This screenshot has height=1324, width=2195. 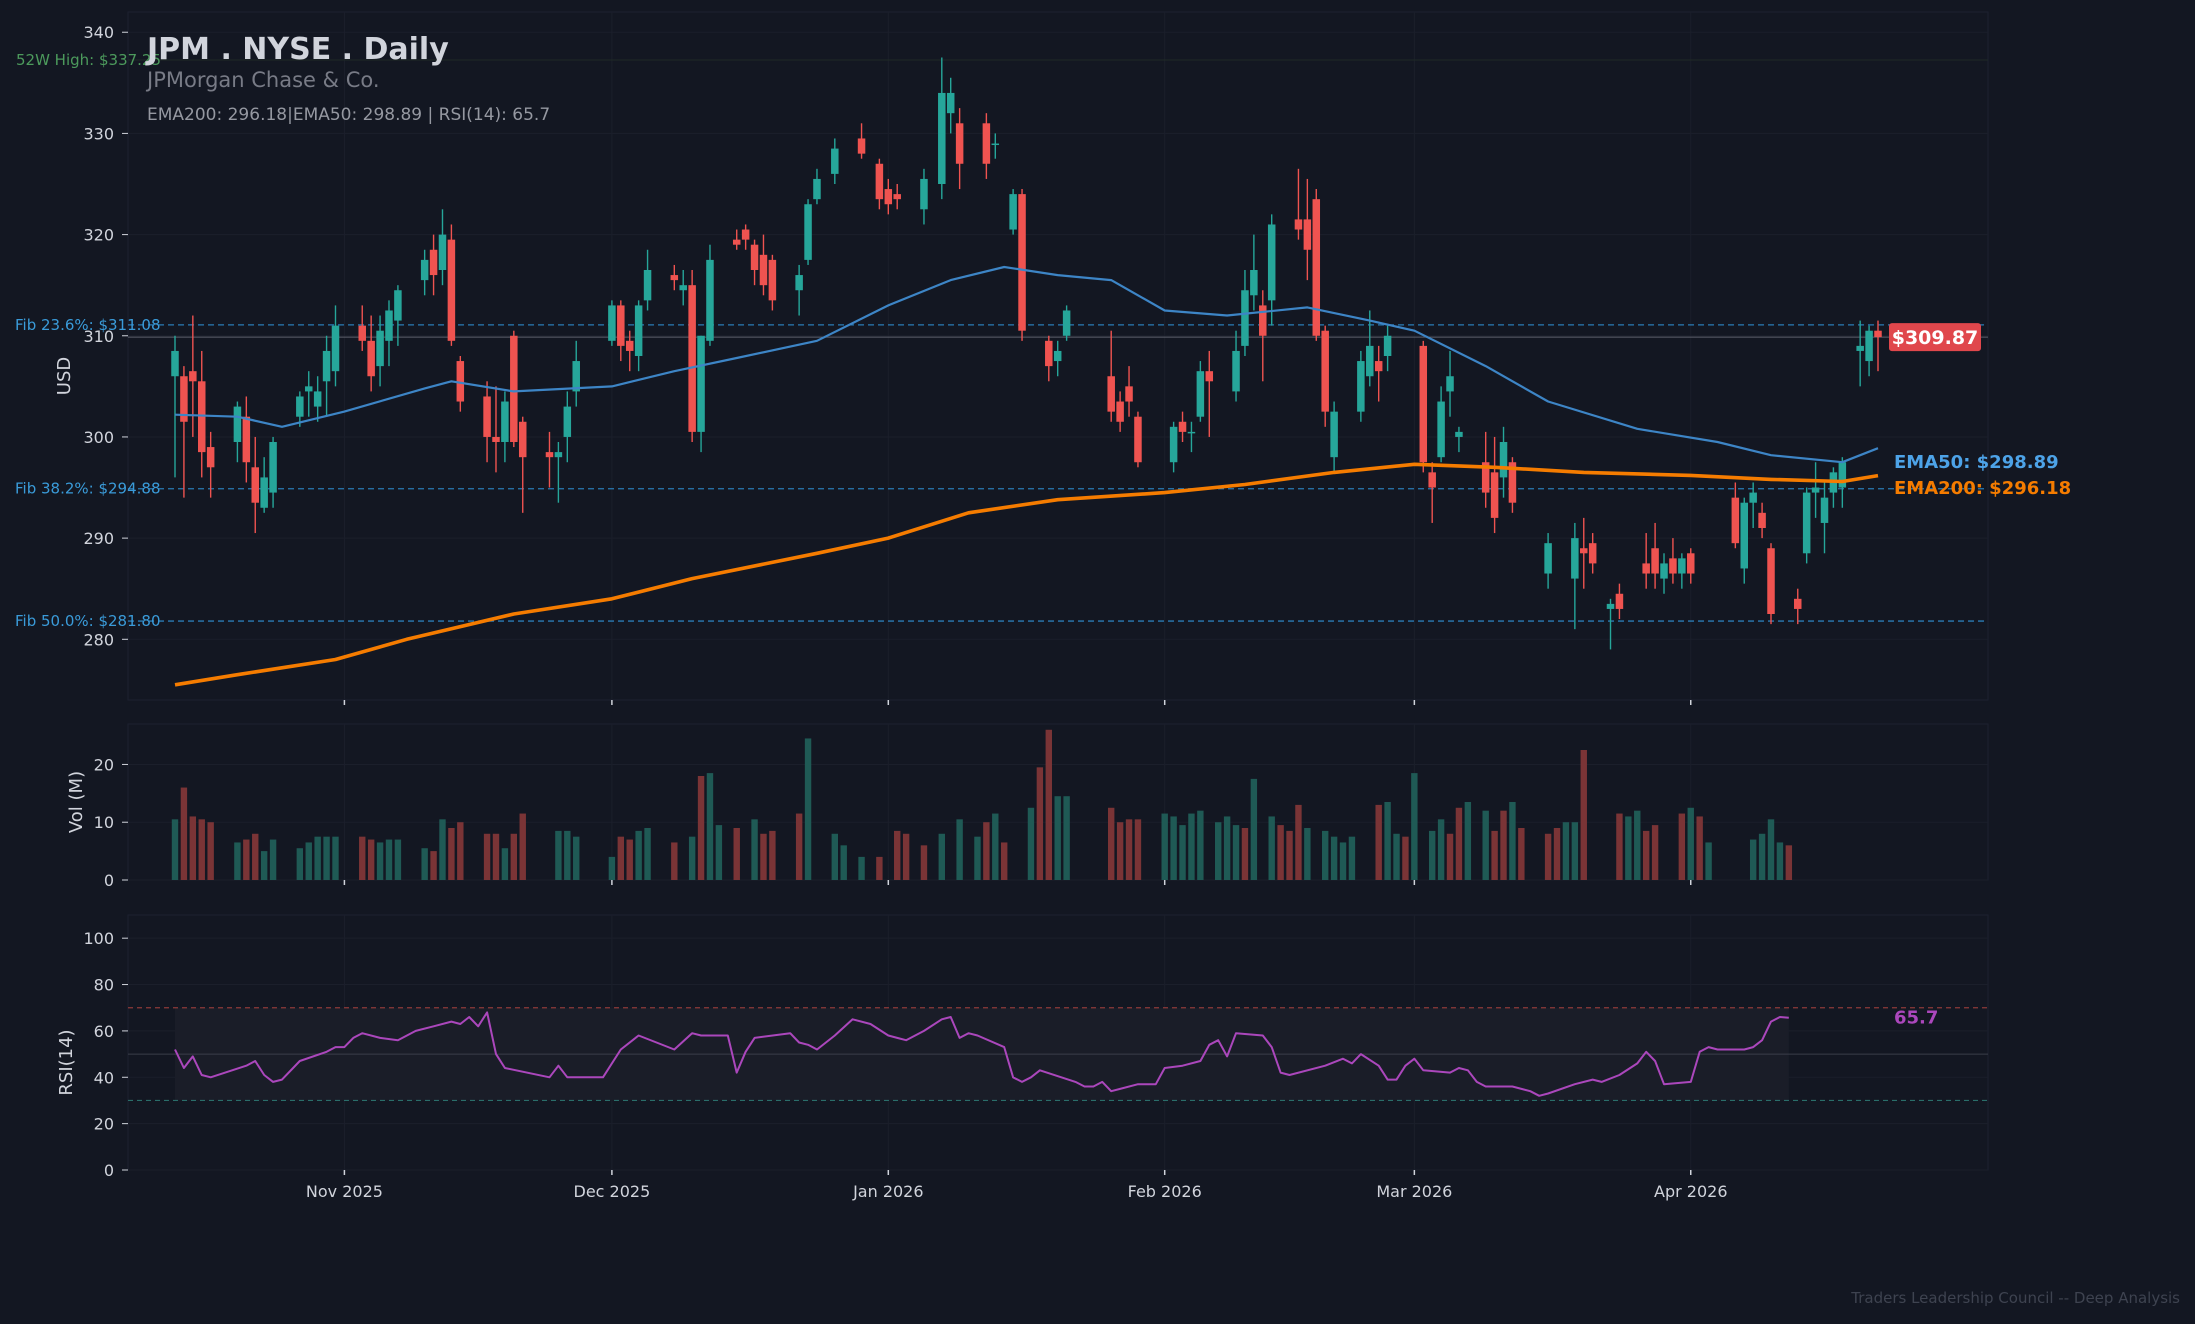 I want to click on fib-label: Fib 50.0%: $281.80, so click(x=88, y=621).